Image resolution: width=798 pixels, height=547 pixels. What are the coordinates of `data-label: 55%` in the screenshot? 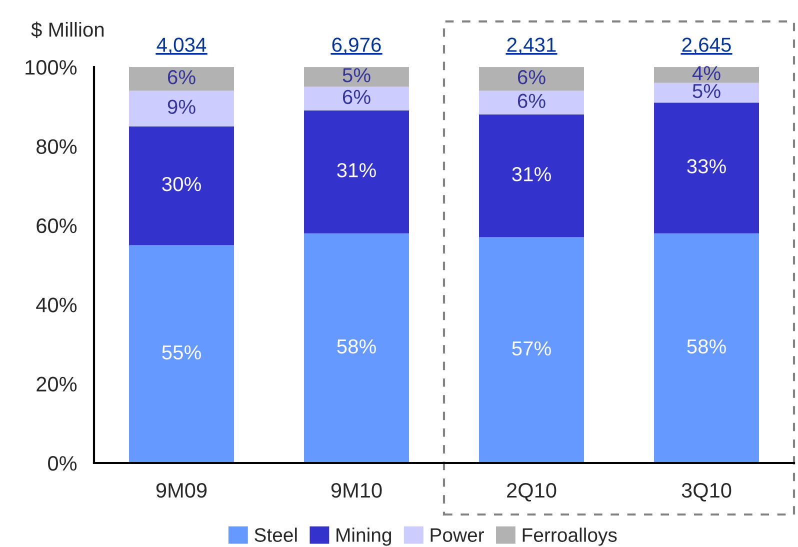 It's located at (181, 352).